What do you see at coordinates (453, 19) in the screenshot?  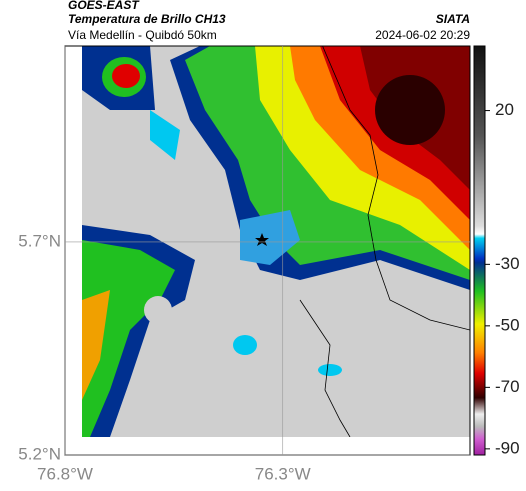 I see `org: SIATA` at bounding box center [453, 19].